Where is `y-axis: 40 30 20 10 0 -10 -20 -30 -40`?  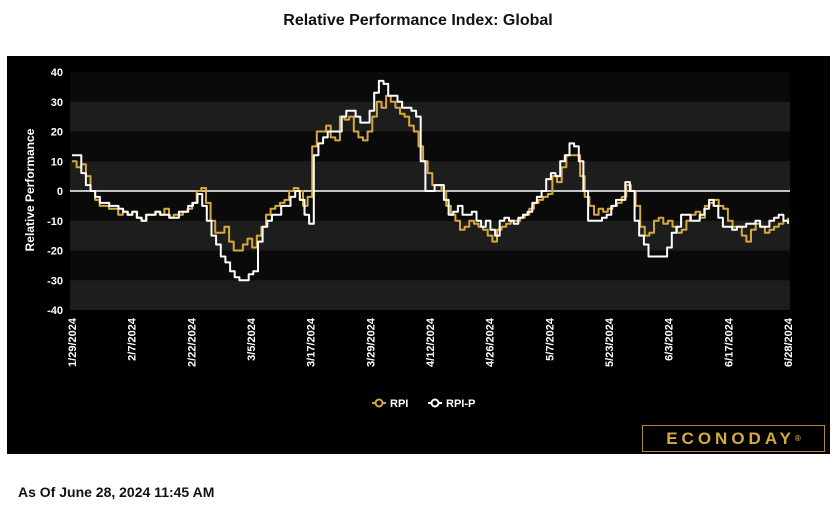
y-axis: 40 30 20 10 0 -10 -20 -30 -40 is located at coordinates (55, 192).